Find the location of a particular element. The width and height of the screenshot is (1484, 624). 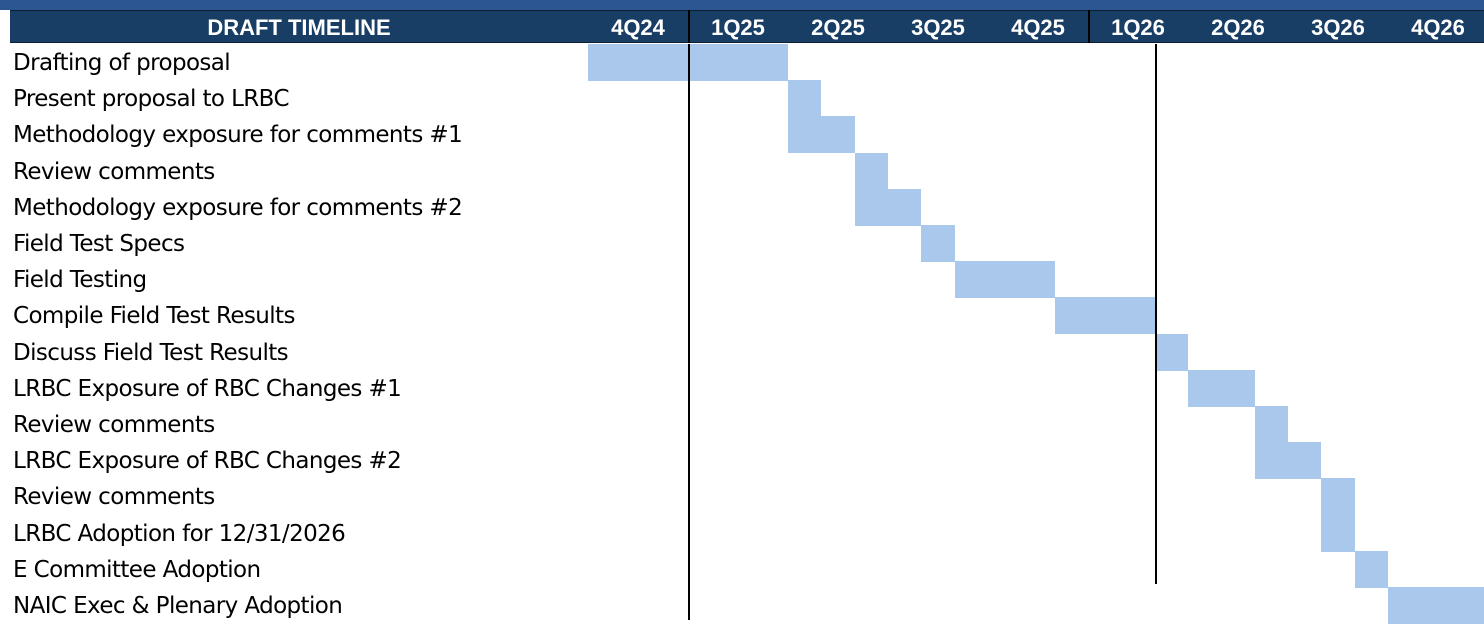

task-label: Methodology exposure for comments #2 is located at coordinates (238, 207).